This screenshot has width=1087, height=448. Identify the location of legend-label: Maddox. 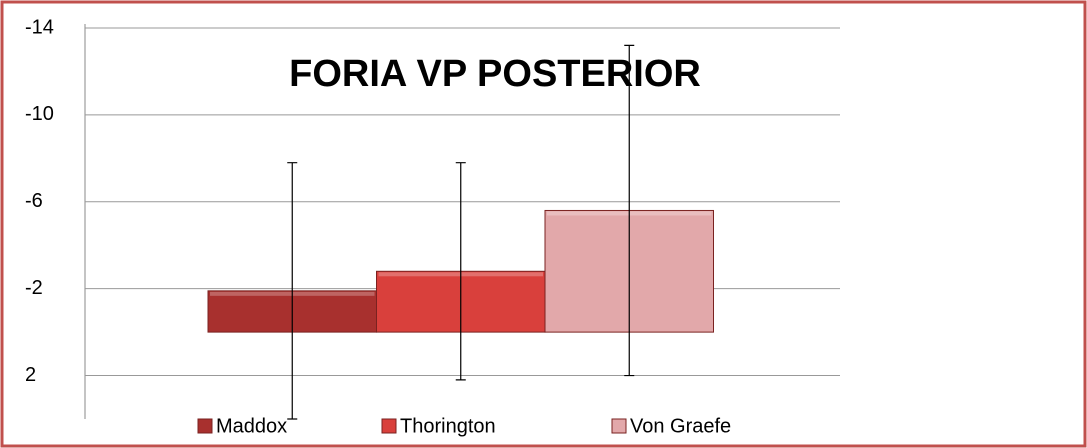
(251, 426).